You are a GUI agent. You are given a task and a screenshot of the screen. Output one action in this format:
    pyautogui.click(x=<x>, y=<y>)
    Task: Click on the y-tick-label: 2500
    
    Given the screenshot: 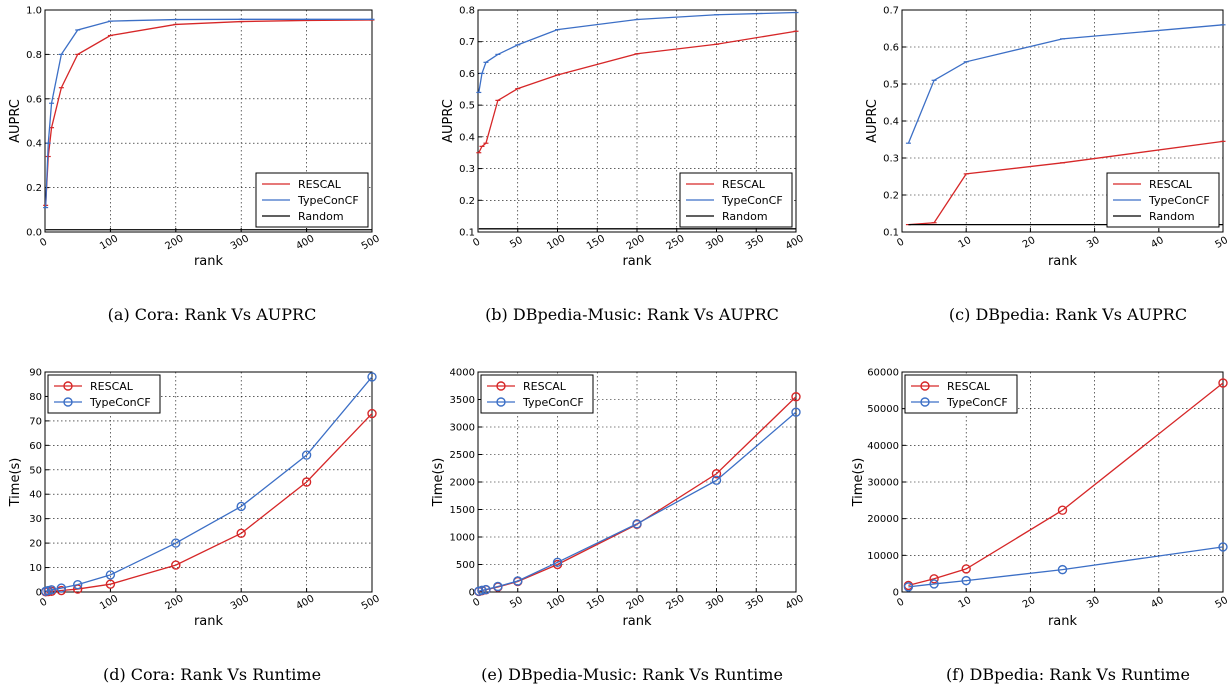 What is the action you would take?
    pyautogui.click(x=462, y=455)
    